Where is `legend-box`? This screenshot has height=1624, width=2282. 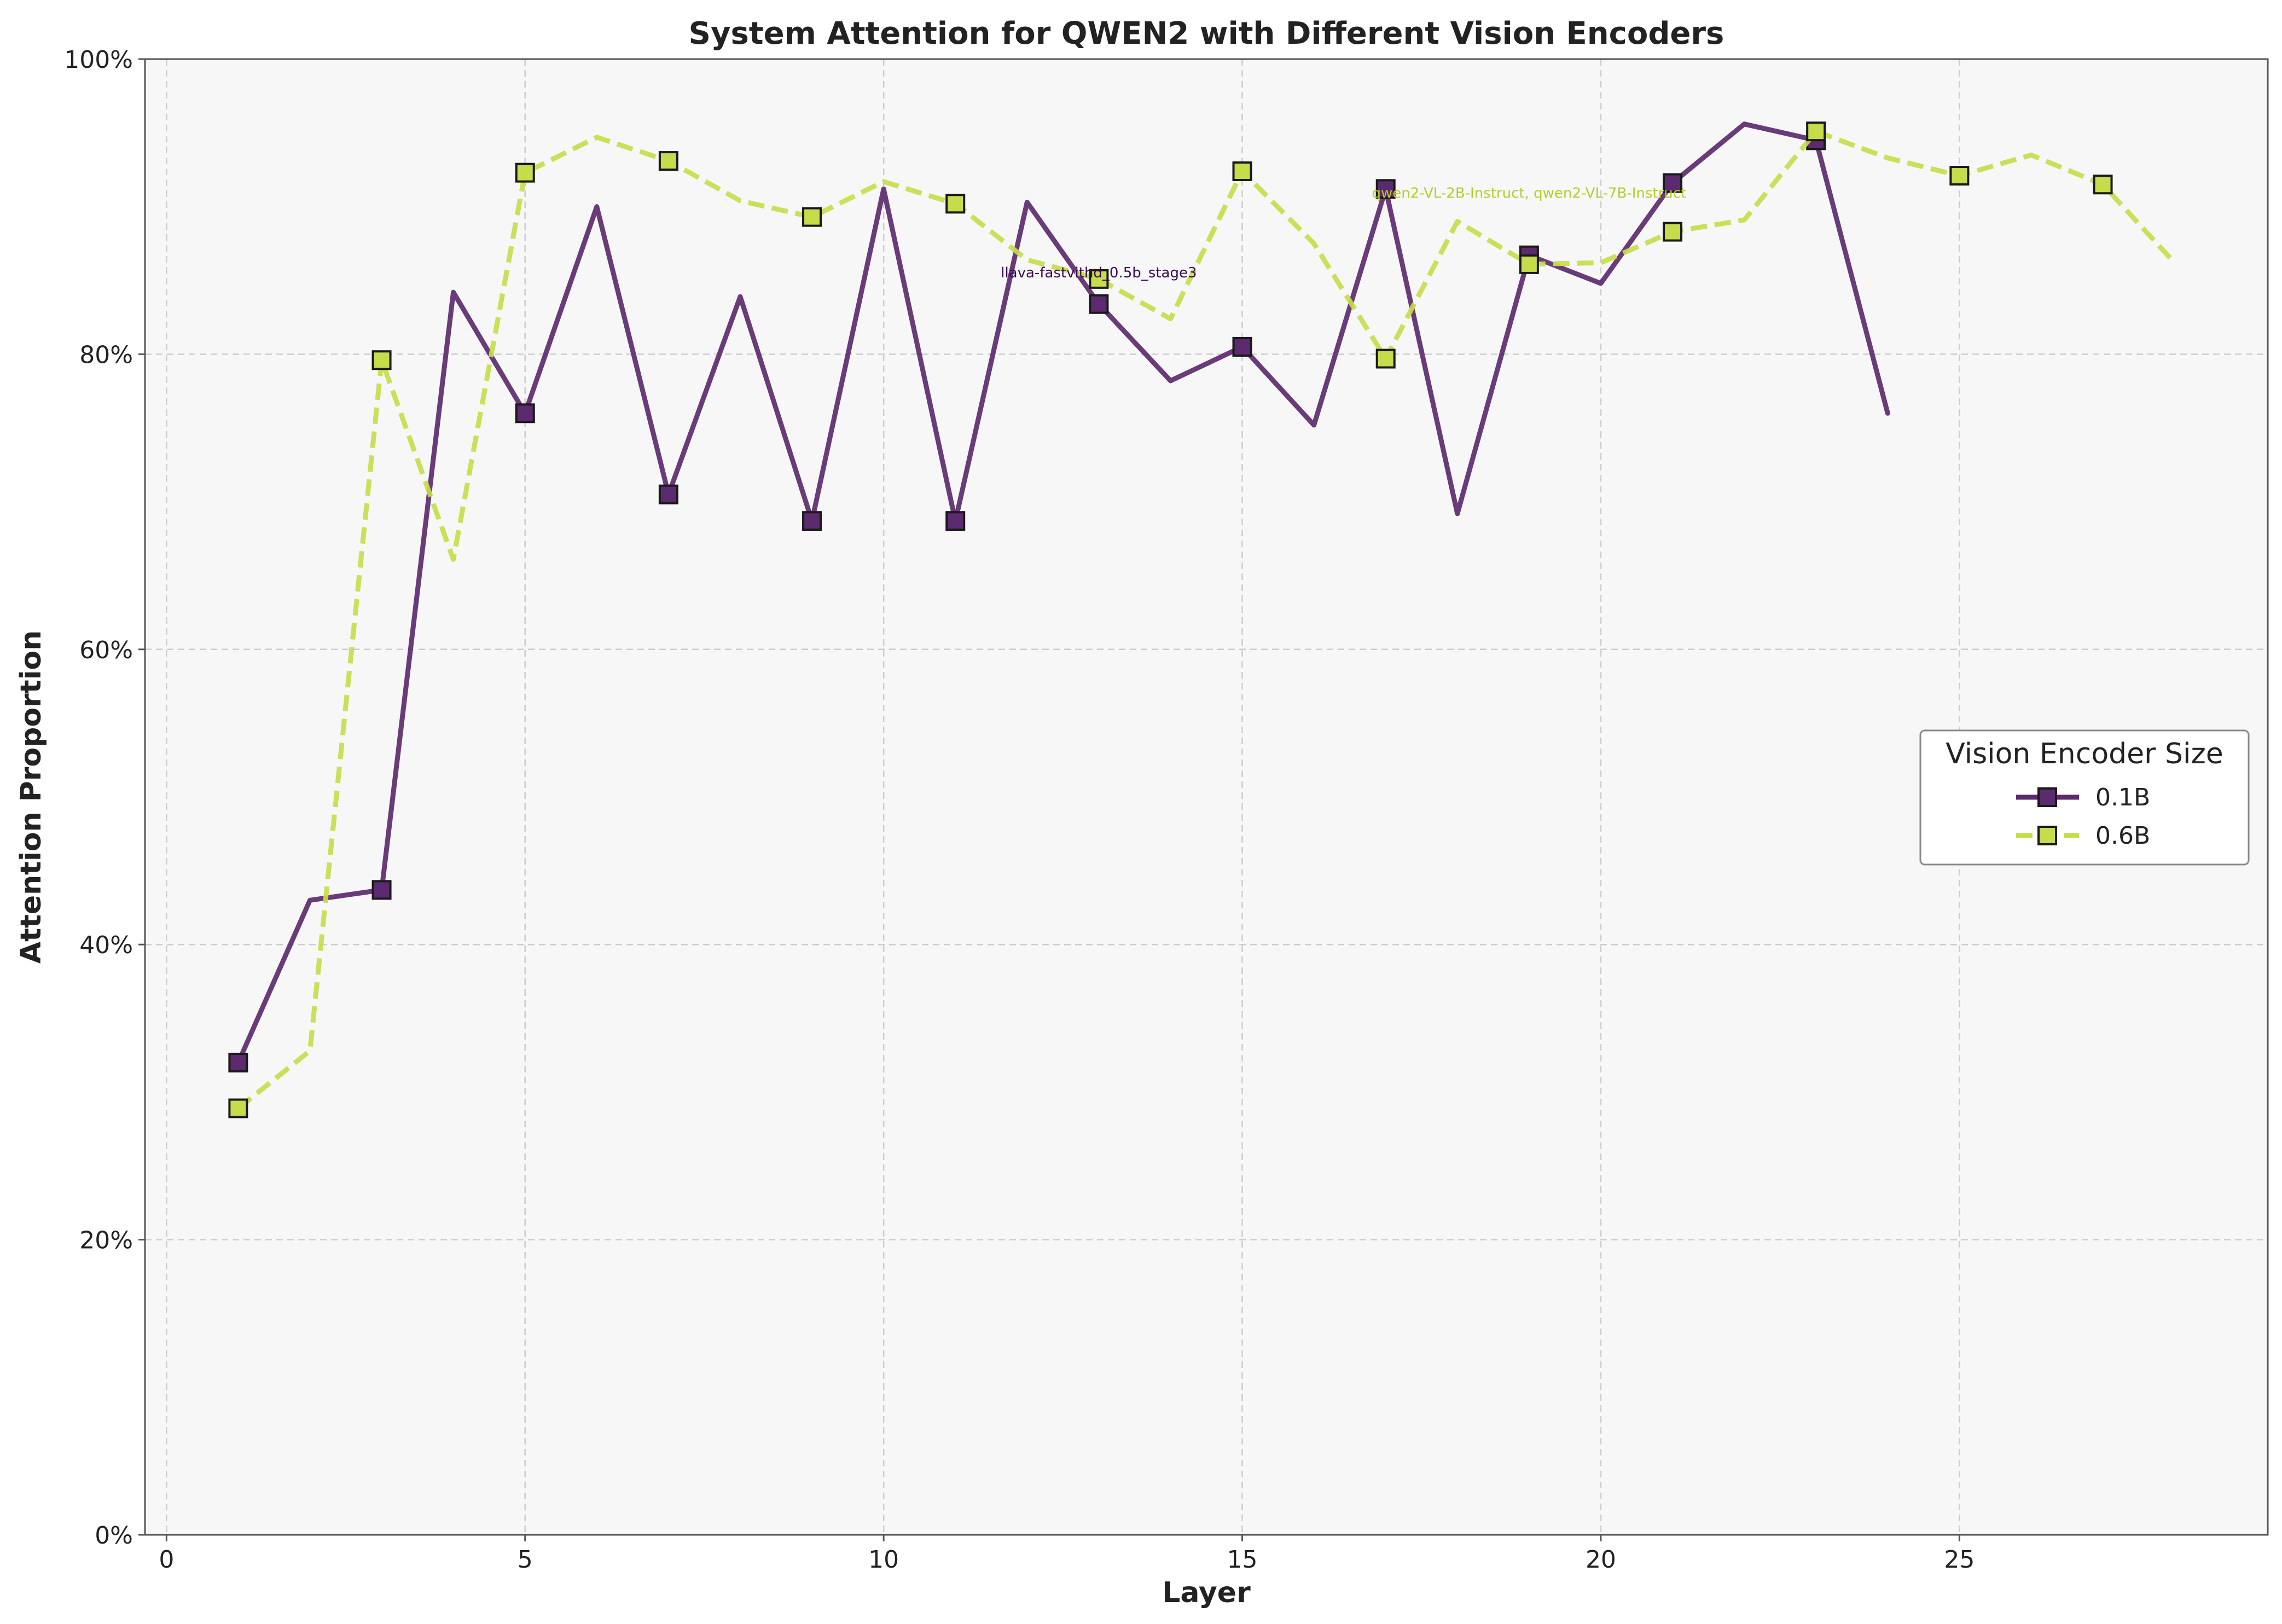
legend-box is located at coordinates (2084, 797).